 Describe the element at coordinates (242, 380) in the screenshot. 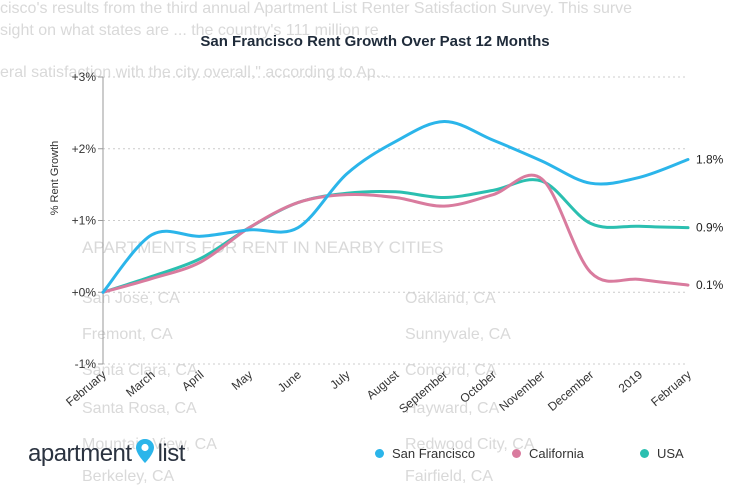

I see `x-tick-label: May` at that location.